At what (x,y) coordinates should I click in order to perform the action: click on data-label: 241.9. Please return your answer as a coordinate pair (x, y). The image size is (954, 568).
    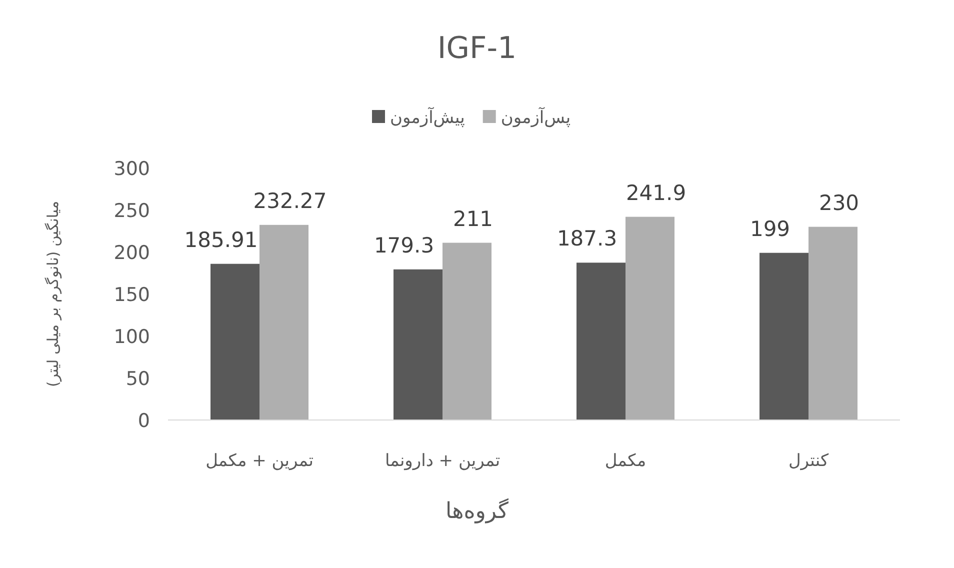
    Looking at the image, I should click on (656, 192).